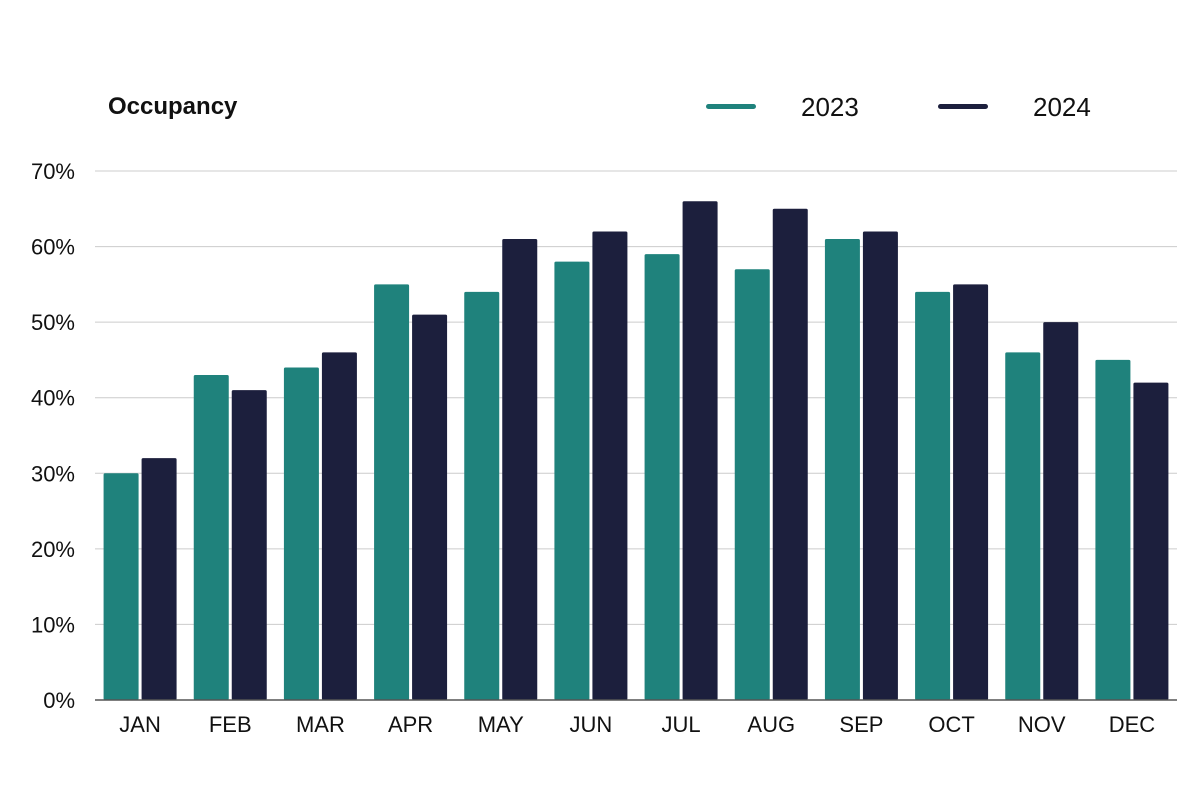 The height and width of the screenshot is (800, 1200). What do you see at coordinates (1023, 526) in the screenshot?
I see `bar-2023-nov` at bounding box center [1023, 526].